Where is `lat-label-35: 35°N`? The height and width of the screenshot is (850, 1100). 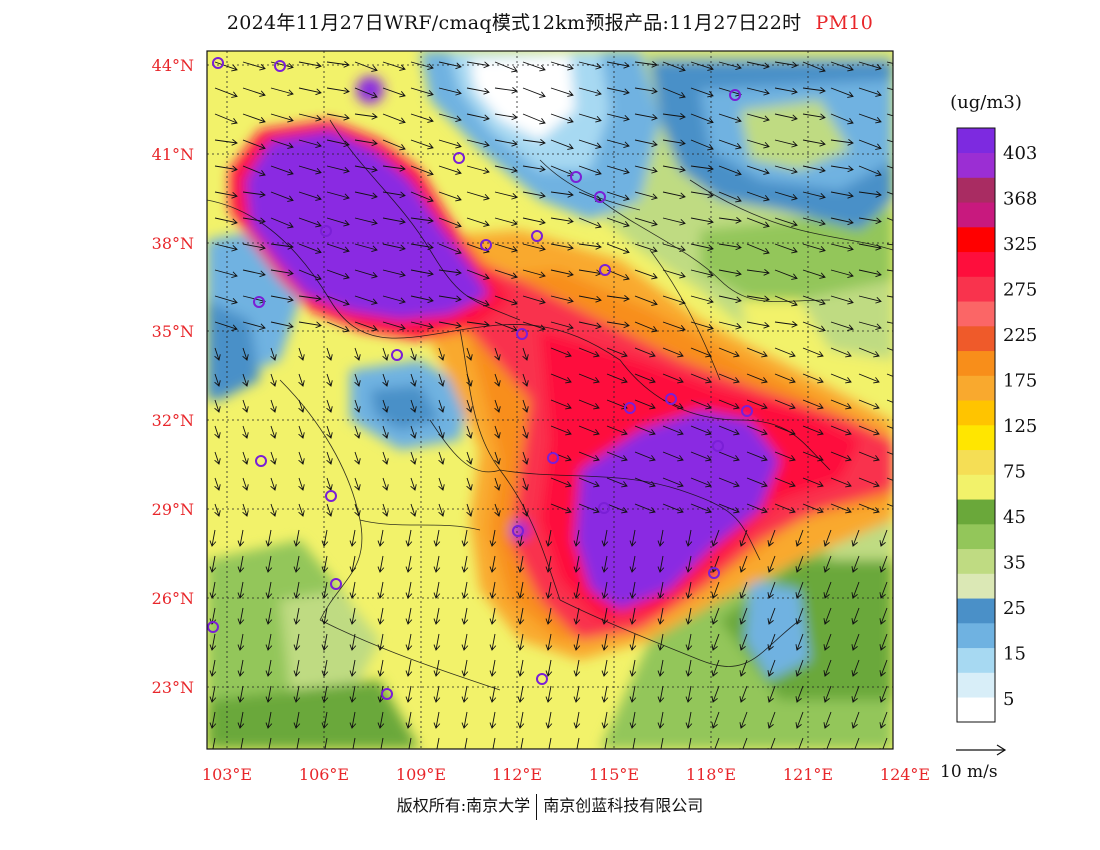 lat-label-35: 35°N is located at coordinates (173, 331).